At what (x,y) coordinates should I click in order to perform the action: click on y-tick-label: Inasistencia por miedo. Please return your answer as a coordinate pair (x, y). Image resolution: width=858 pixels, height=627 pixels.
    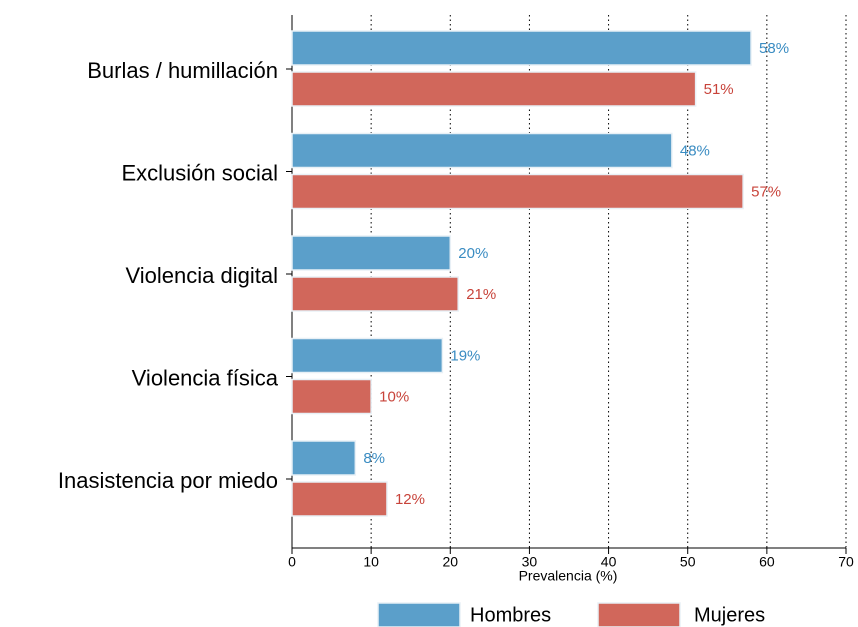
    Looking at the image, I should click on (168, 480).